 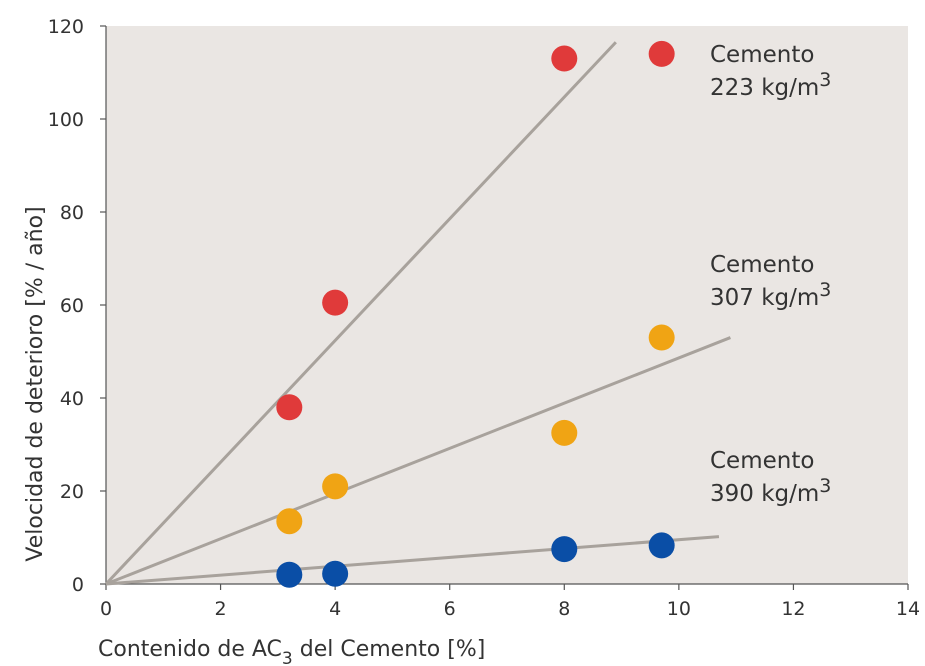 What do you see at coordinates (770, 85) in the screenshot?
I see `series-label-line2: 223 kg/m3` at bounding box center [770, 85].